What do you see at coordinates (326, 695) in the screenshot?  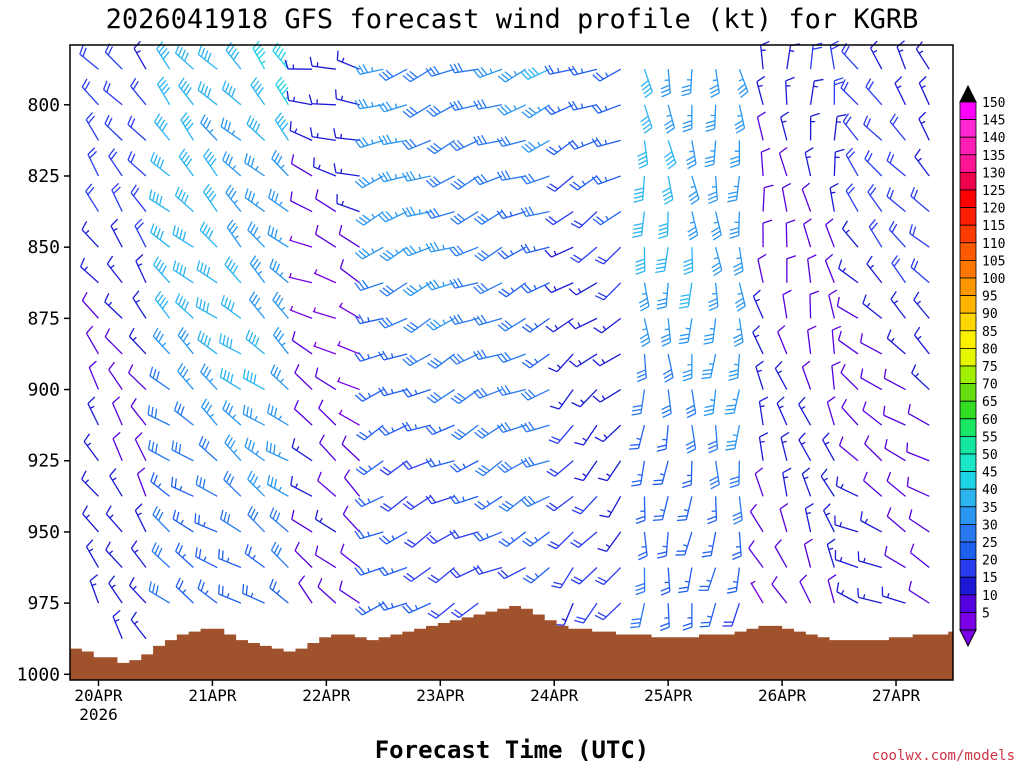 I see `x-tick-label: 22APR` at bounding box center [326, 695].